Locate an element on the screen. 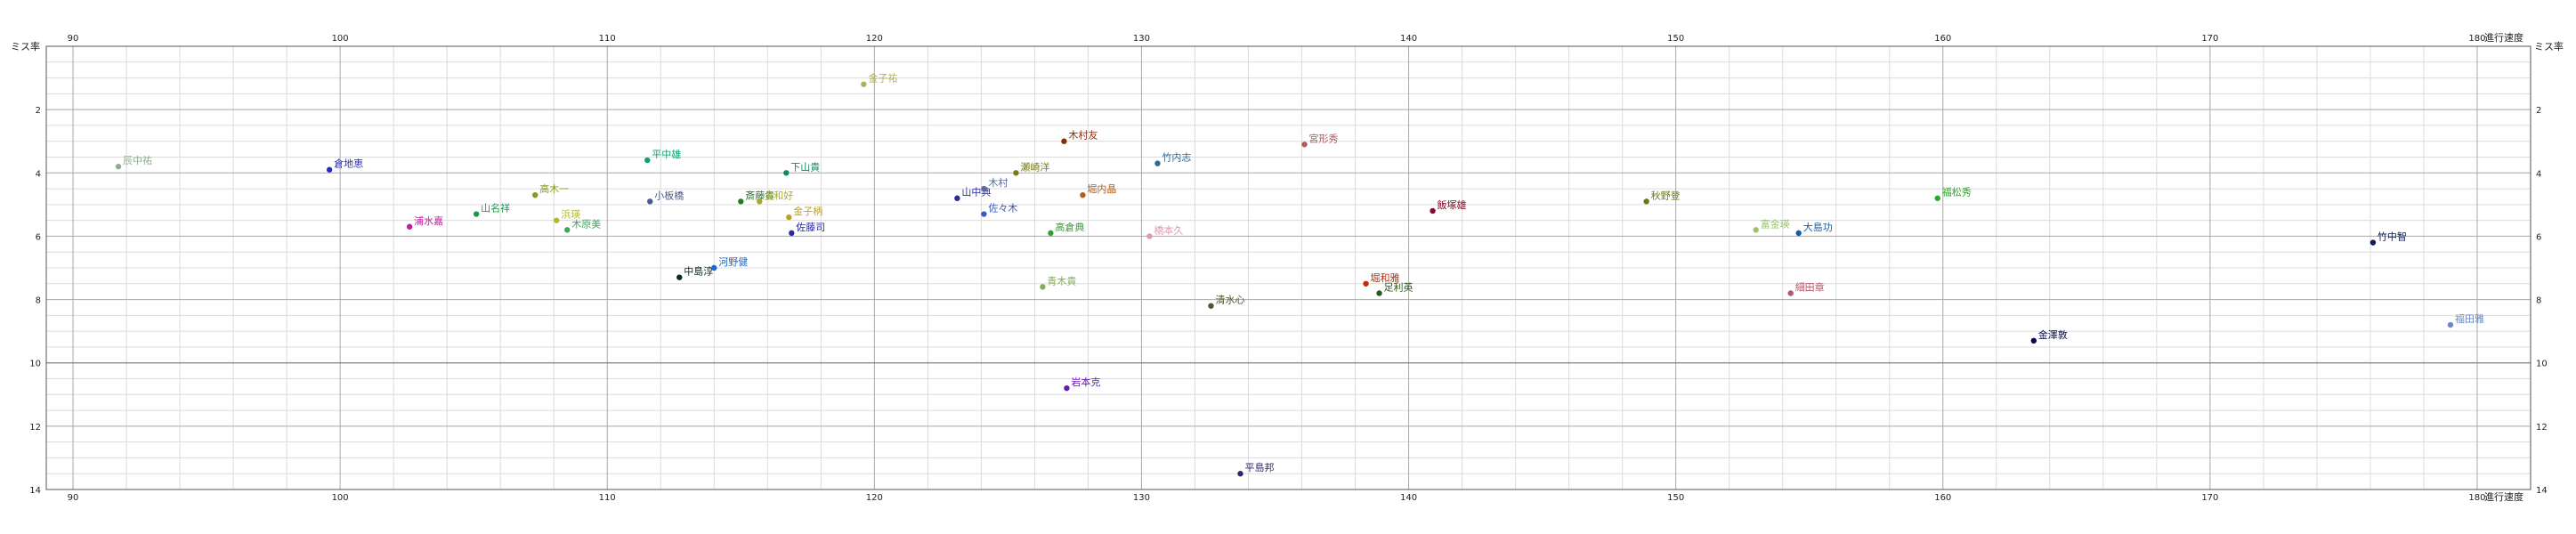  y-tick-label-right: 6 is located at coordinates (2538, 237).